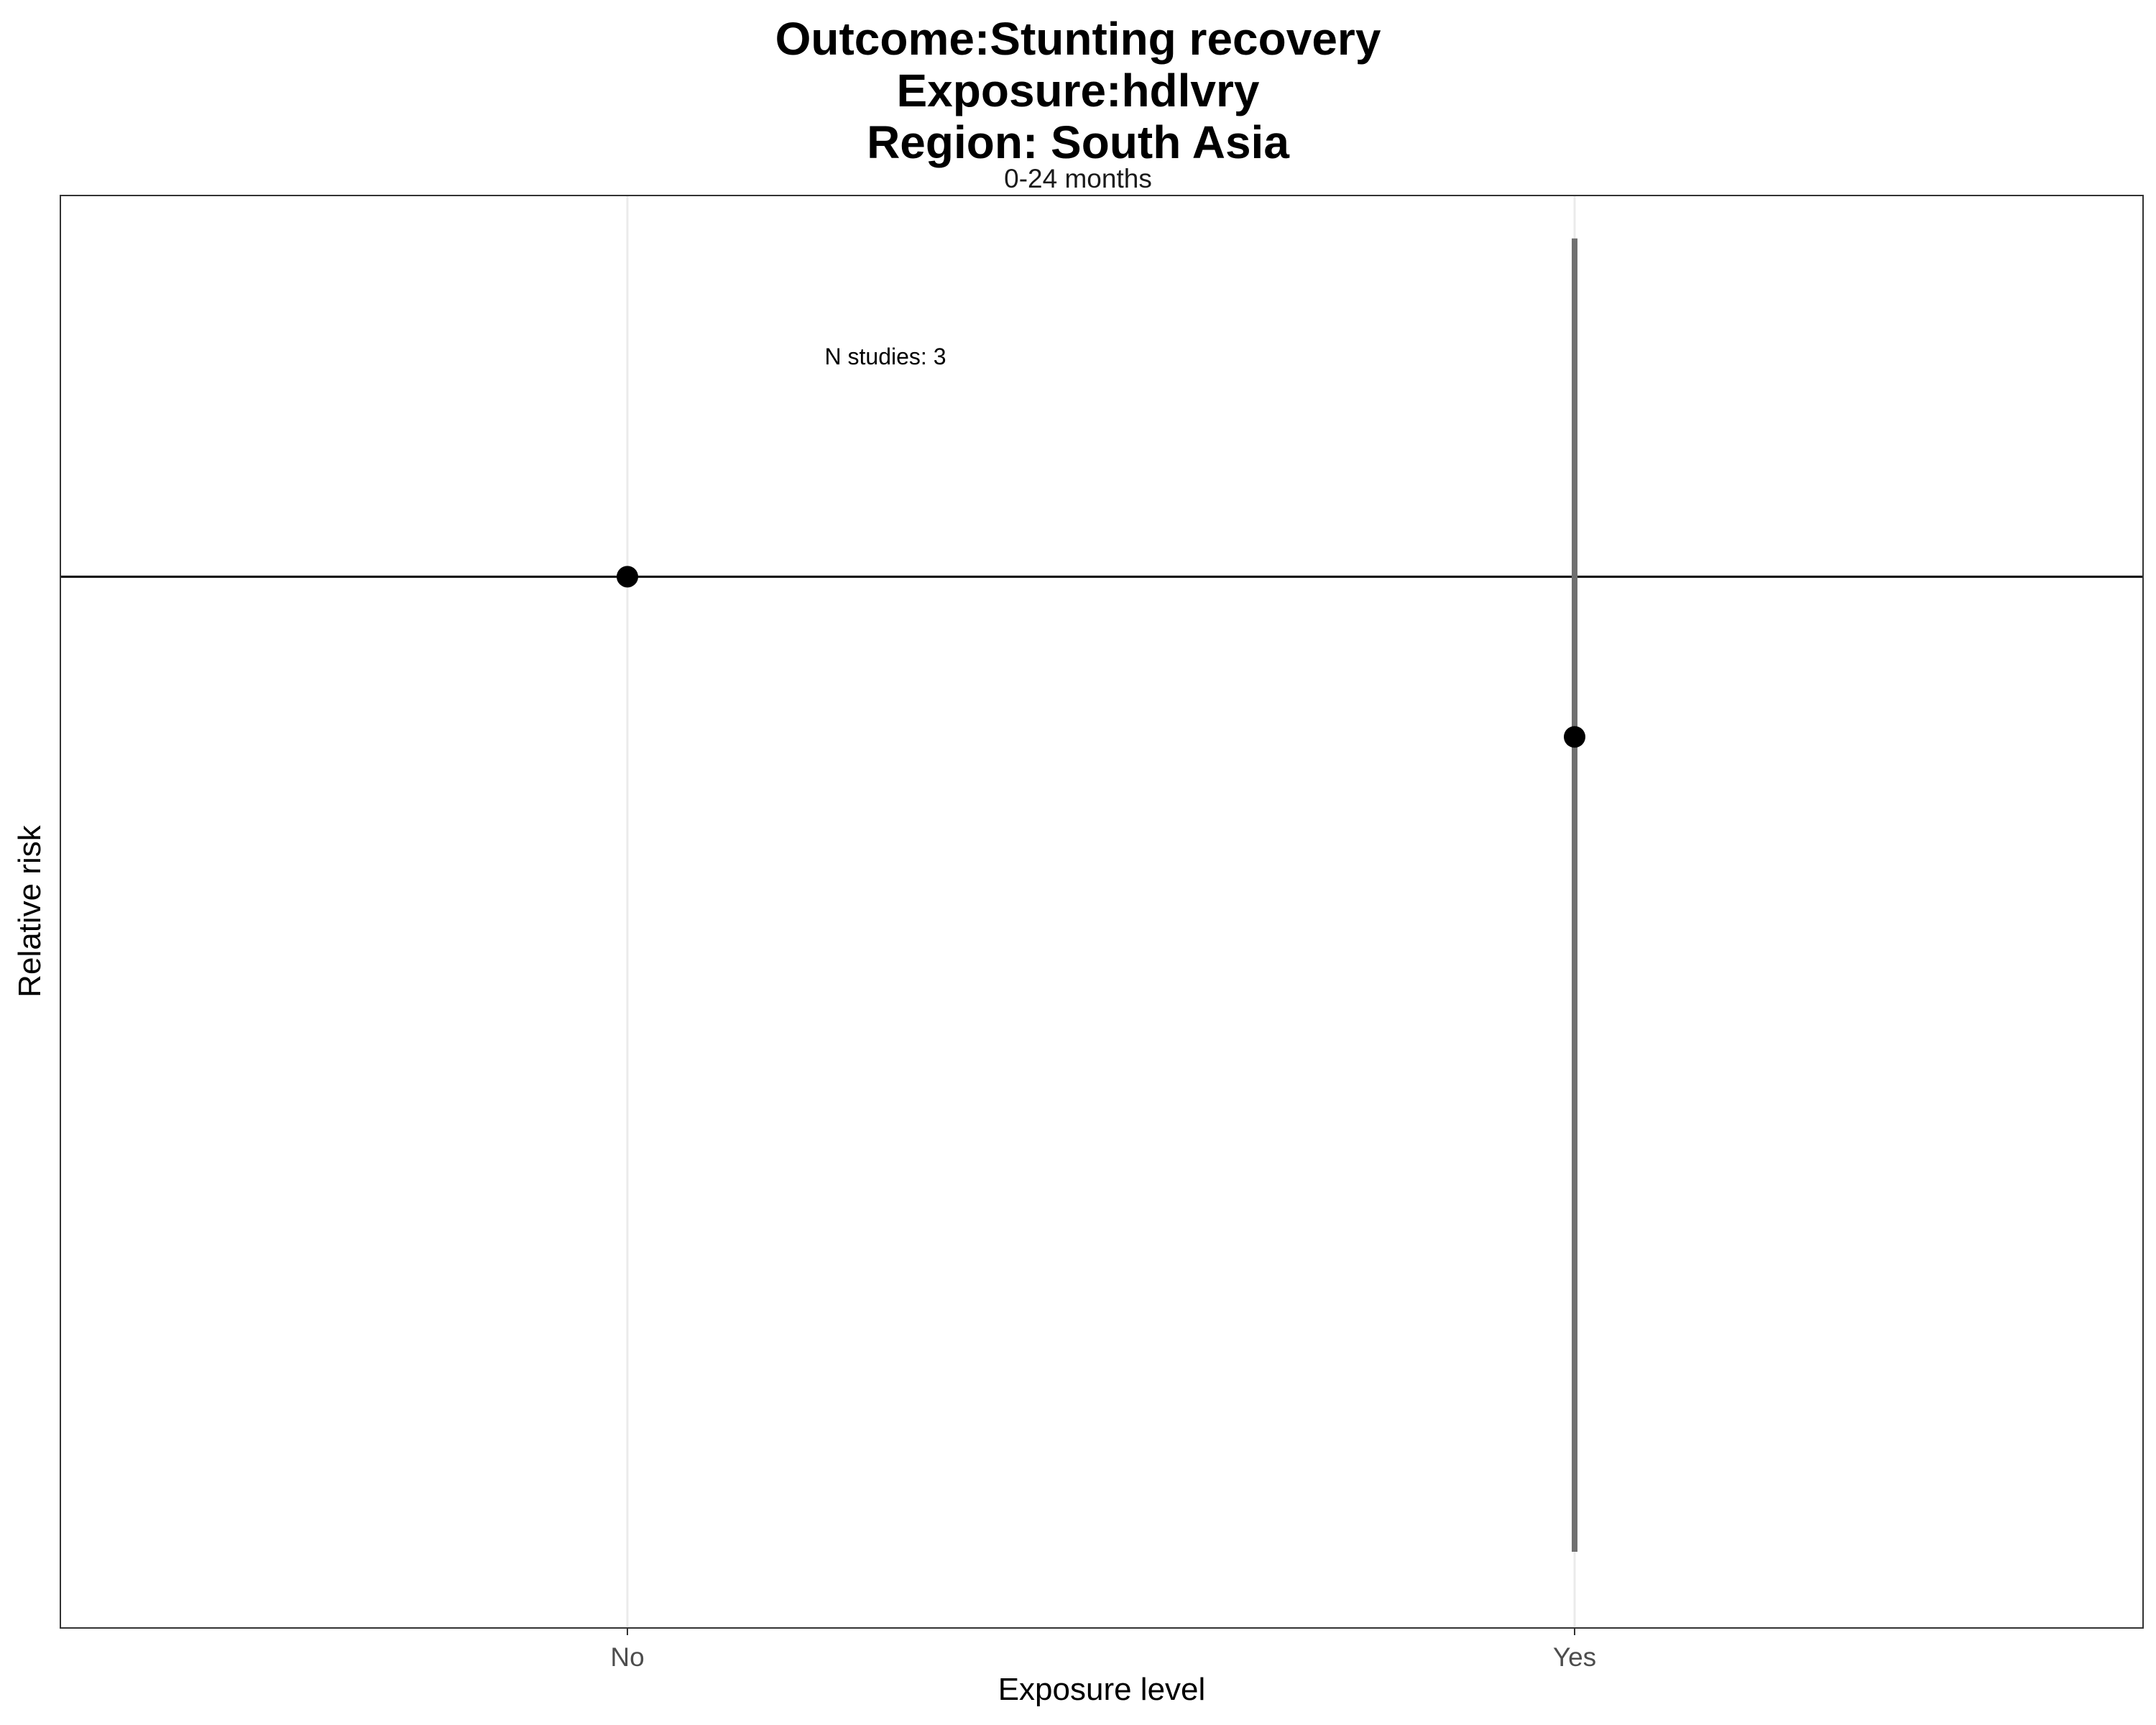 The height and width of the screenshot is (1725, 2156). I want to click on n-studies-annotation: N studies: 3, so click(885, 356).